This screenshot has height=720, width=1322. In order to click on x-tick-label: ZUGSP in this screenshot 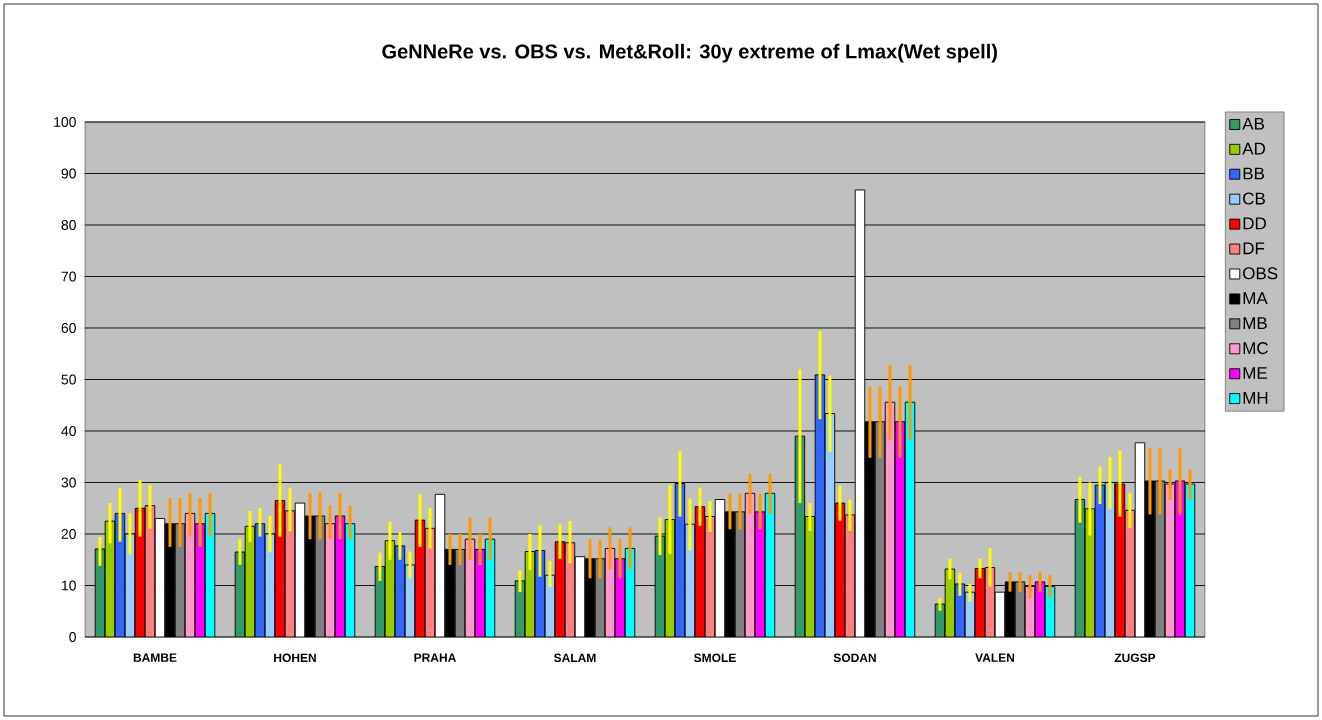, I will do `click(1135, 658)`.